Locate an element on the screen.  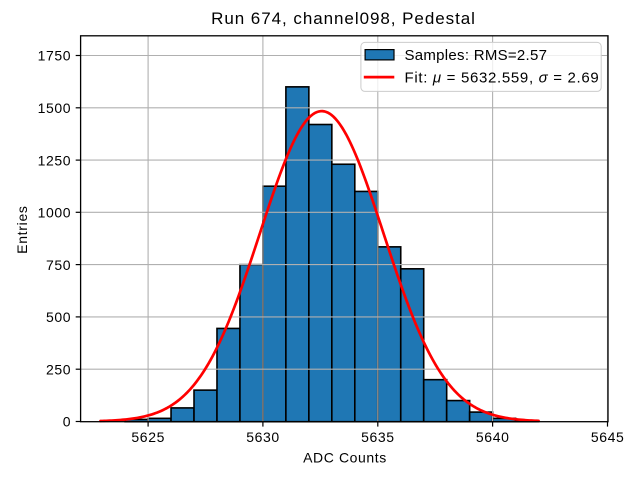
svg-text: 5625 is located at coordinates (148, 437).